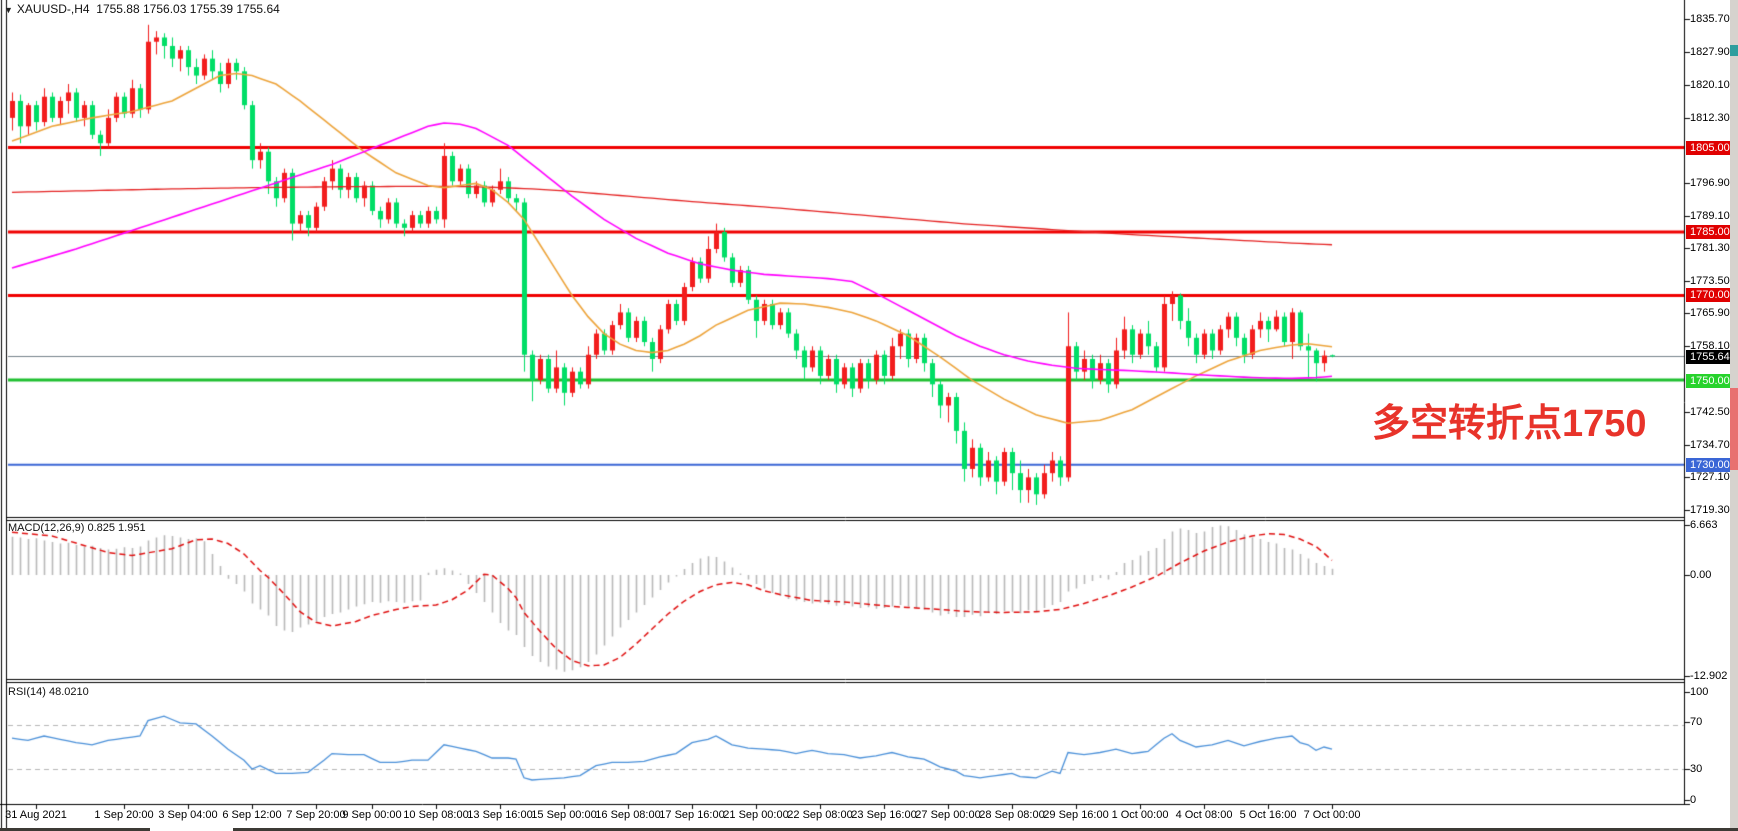 This screenshot has width=1738, height=831. Describe the element at coordinates (124, 815) in the screenshot. I see `time-tick-label: 1 Sep 20:00` at that location.